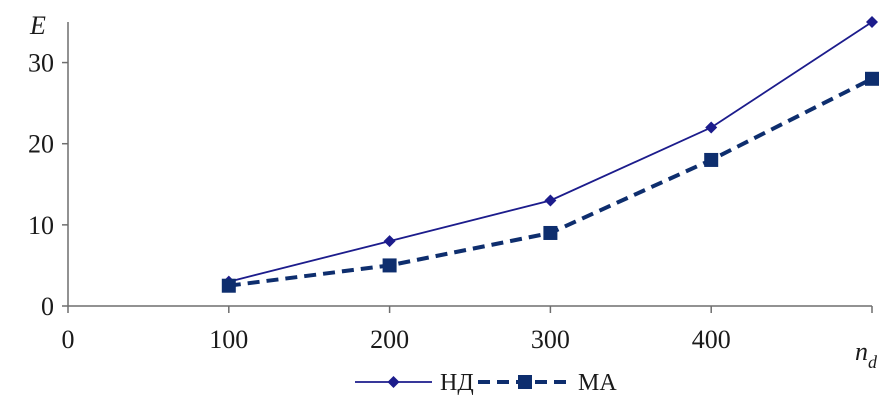 The width and height of the screenshot is (885, 410). I want to click on legend-item-1: НД, so click(414, 383).